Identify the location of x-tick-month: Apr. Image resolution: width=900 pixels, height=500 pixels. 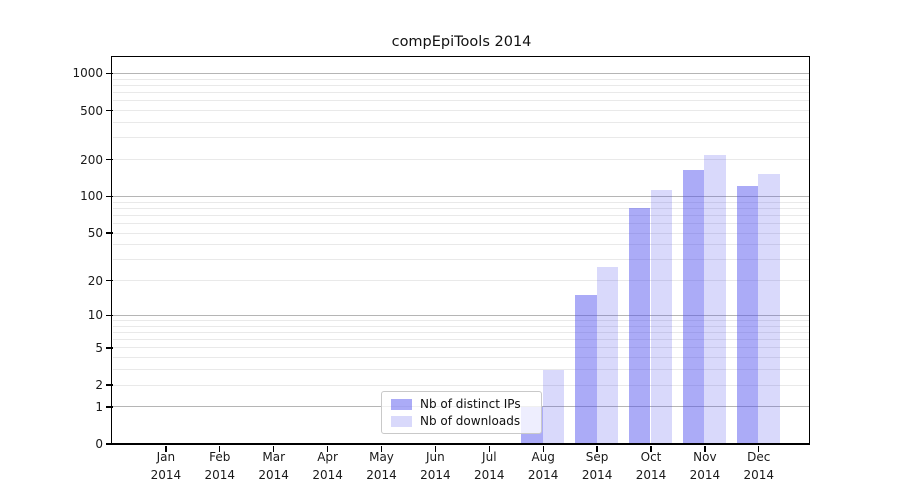
(327, 457).